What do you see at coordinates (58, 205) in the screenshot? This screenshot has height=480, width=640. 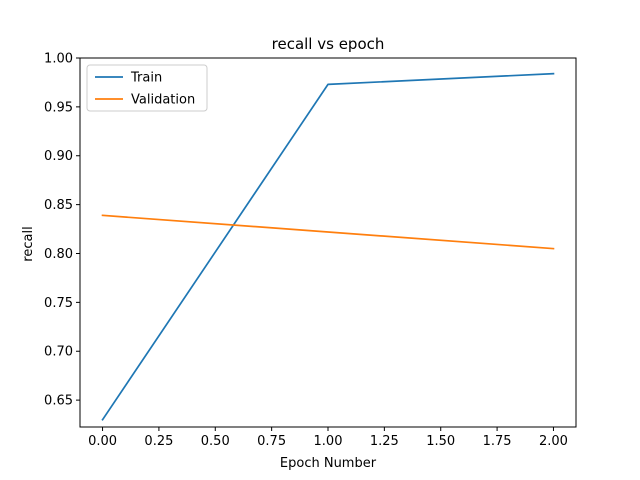 I see `y-tick-label: 0.85` at bounding box center [58, 205].